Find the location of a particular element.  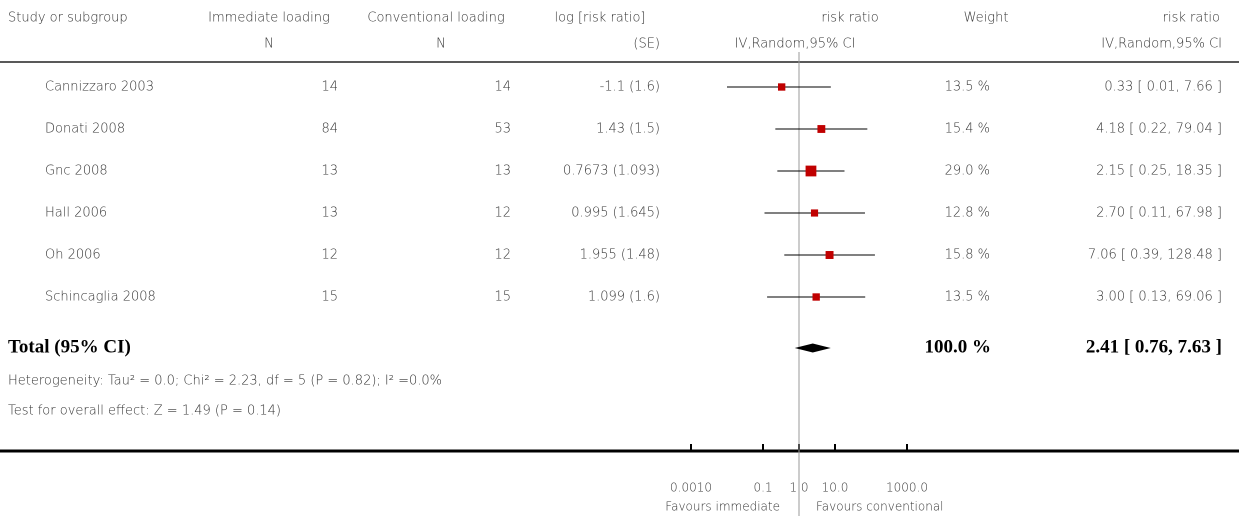

conventional-n: 53 is located at coordinates (502, 129).